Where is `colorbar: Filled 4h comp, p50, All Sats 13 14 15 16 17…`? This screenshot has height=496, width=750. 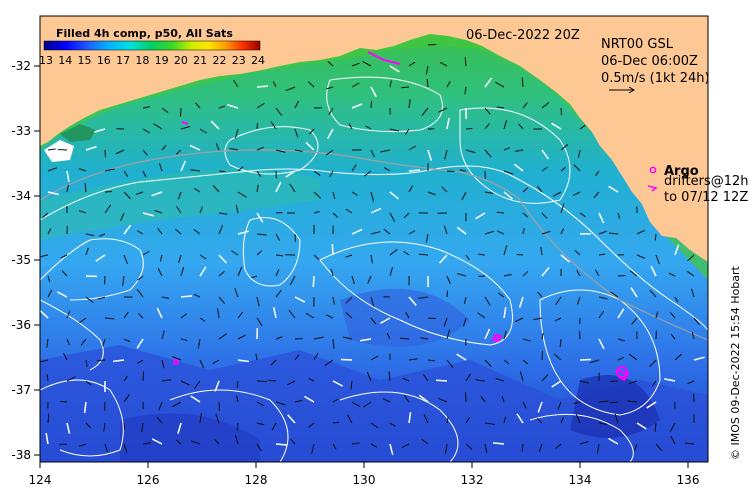
colorbar: Filled 4h comp, p50, All Sats 13 14 15 16 17… is located at coordinates (152, 47).